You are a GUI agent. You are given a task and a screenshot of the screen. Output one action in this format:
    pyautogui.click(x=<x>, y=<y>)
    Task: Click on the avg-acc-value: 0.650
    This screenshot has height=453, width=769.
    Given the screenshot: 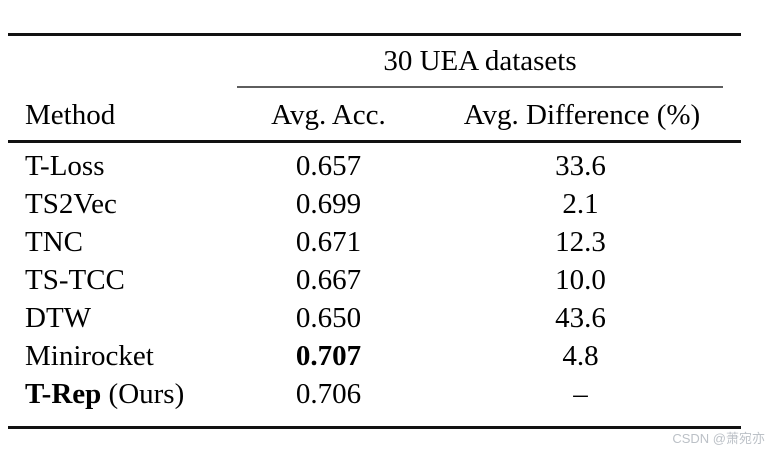 What is the action you would take?
    pyautogui.click(x=328, y=318)
    